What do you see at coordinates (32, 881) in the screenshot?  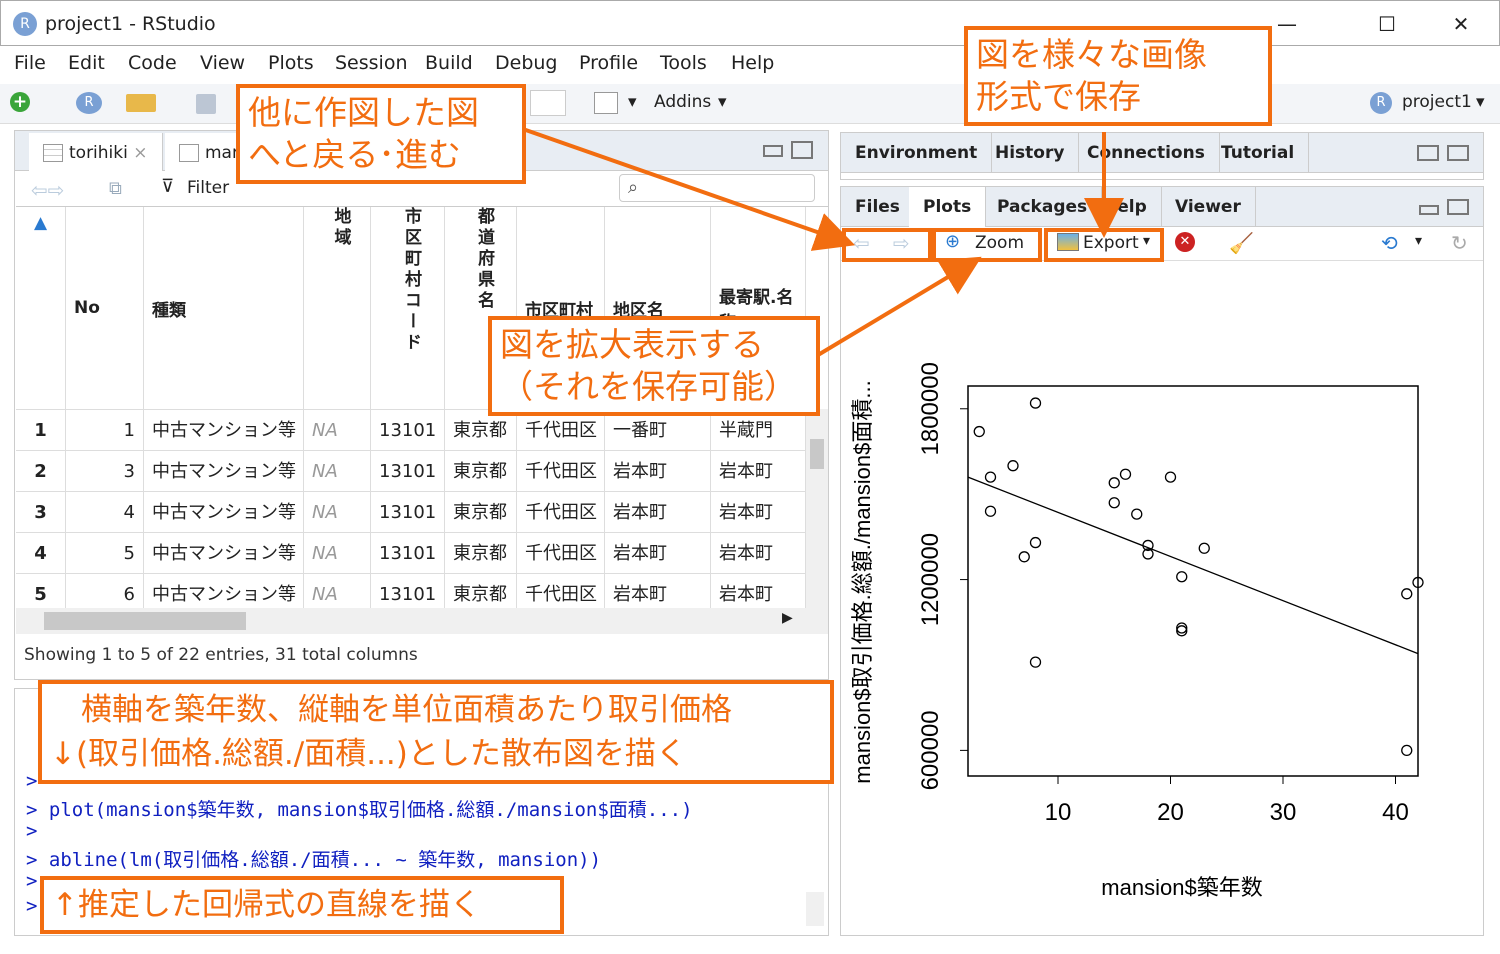 I see `console-line: >` at bounding box center [32, 881].